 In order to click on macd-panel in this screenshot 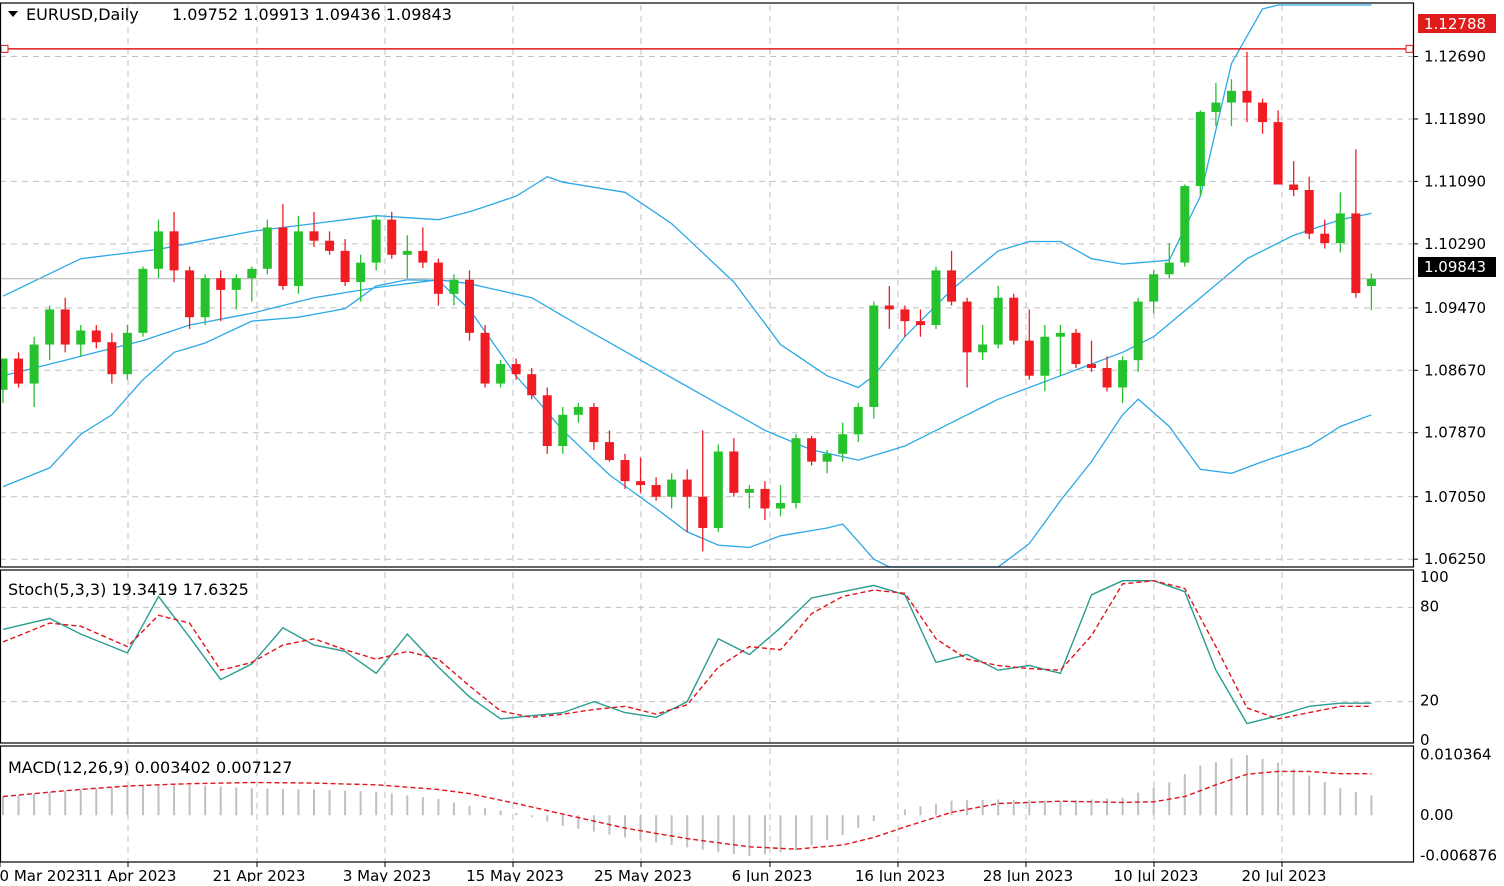, I will do `click(687, 806)`.